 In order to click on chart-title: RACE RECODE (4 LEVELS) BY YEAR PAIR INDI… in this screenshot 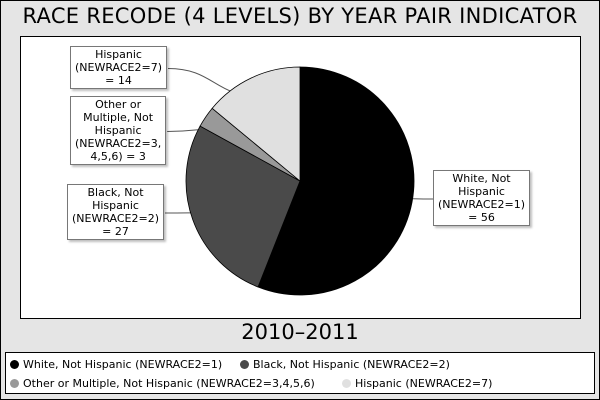, I will do `click(300, 16)`.